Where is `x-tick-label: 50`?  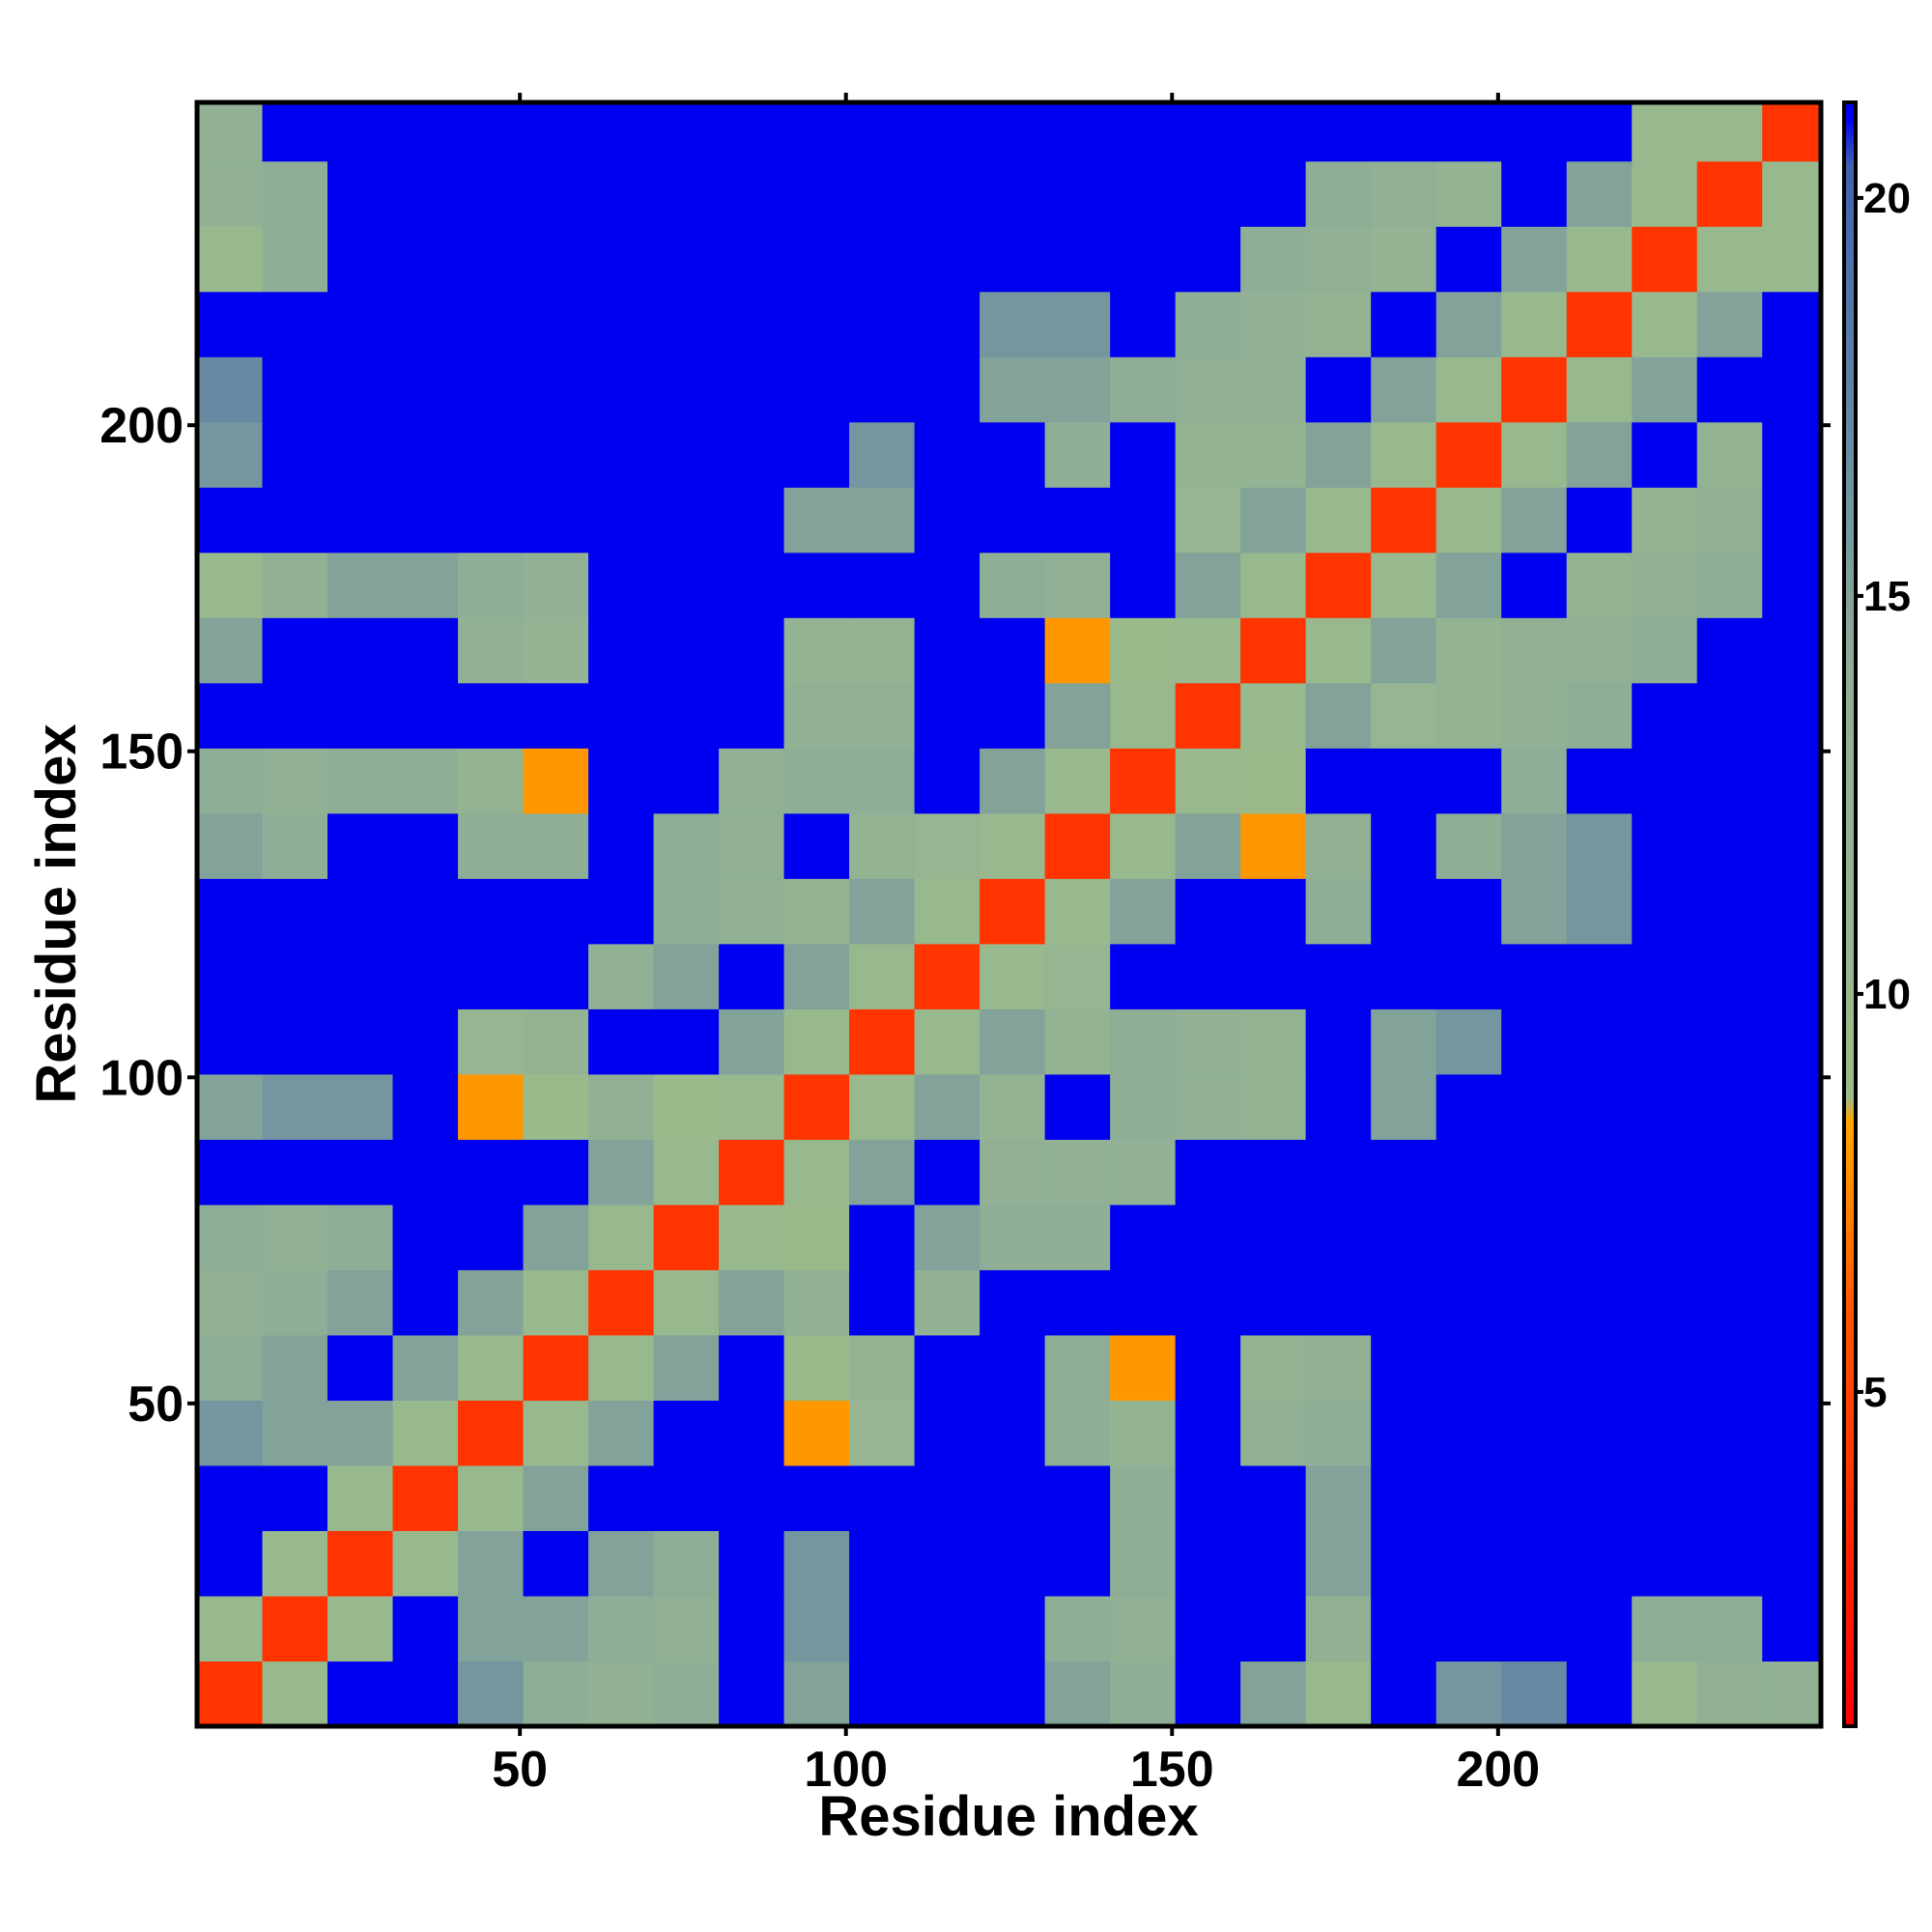 x-tick-label: 50 is located at coordinates (520, 1770).